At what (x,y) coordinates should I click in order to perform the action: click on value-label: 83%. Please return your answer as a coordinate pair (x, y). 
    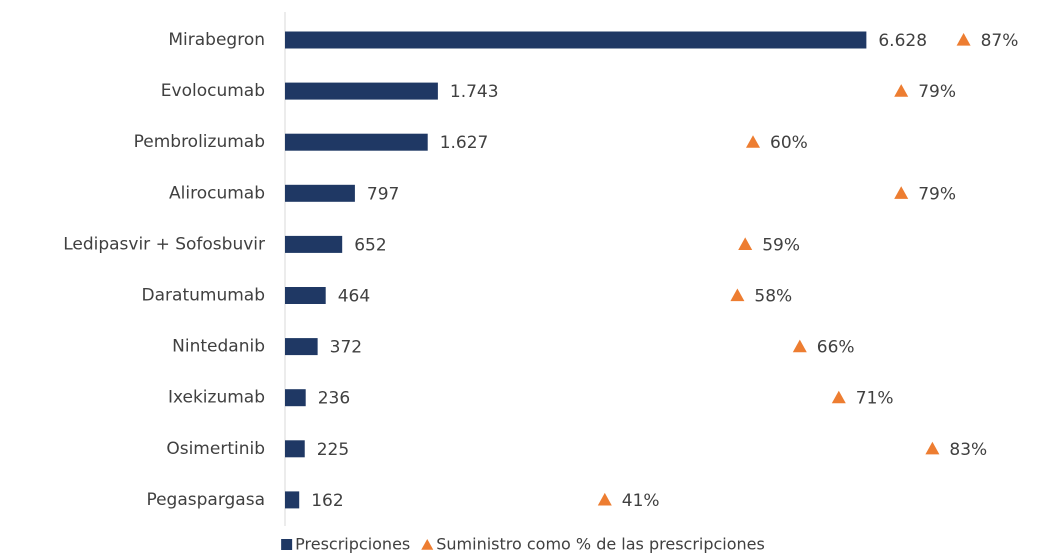
    Looking at the image, I should click on (968, 450).